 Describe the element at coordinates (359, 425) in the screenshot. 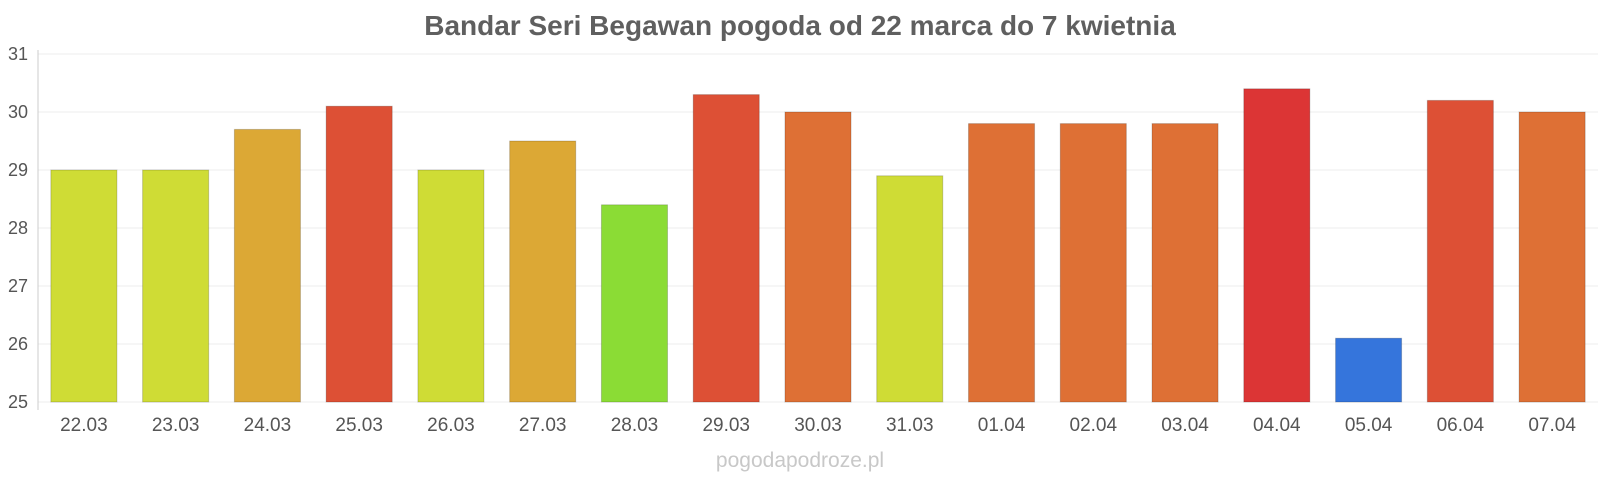

I see `x-tick-label: 25.03` at that location.